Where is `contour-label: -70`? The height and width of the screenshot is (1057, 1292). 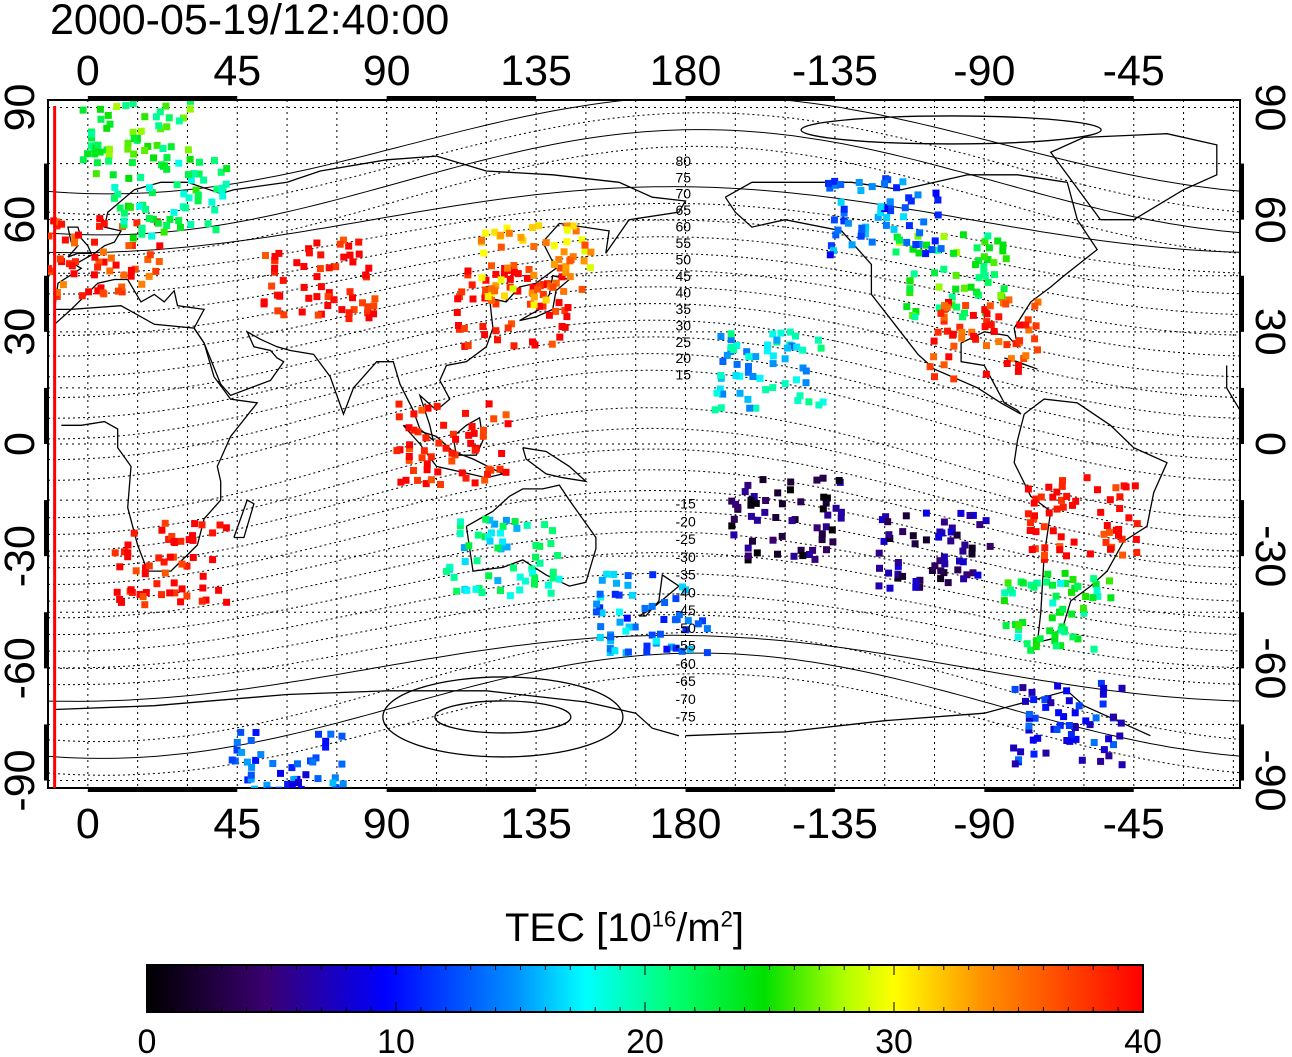
contour-label: -70 is located at coordinates (686, 699).